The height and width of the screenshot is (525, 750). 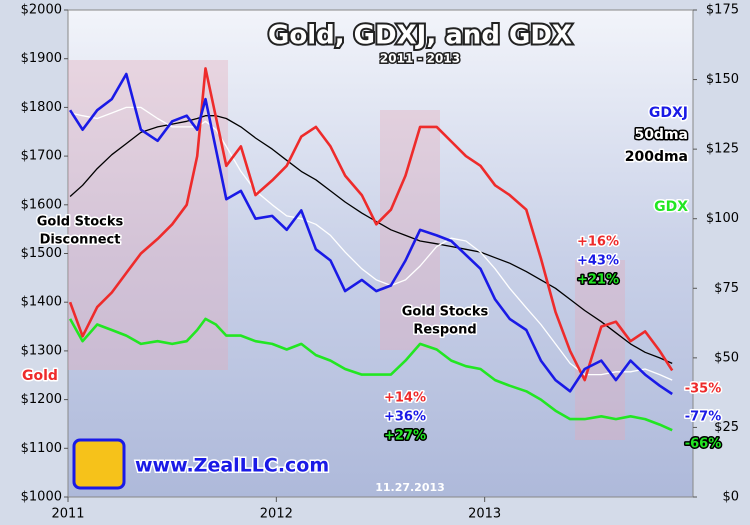 What do you see at coordinates (41, 204) in the screenshot?
I see `y-tick-label: $1600` at bounding box center [41, 204].